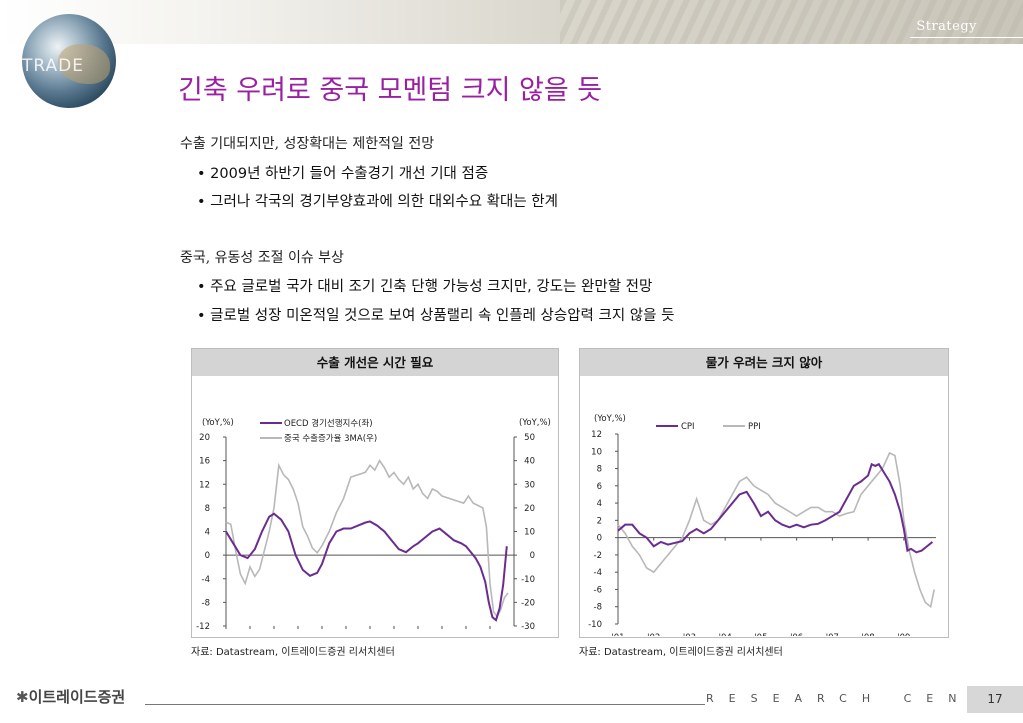  Describe the element at coordinates (946, 26) in the screenshot. I see `section-label: Strategy` at that location.